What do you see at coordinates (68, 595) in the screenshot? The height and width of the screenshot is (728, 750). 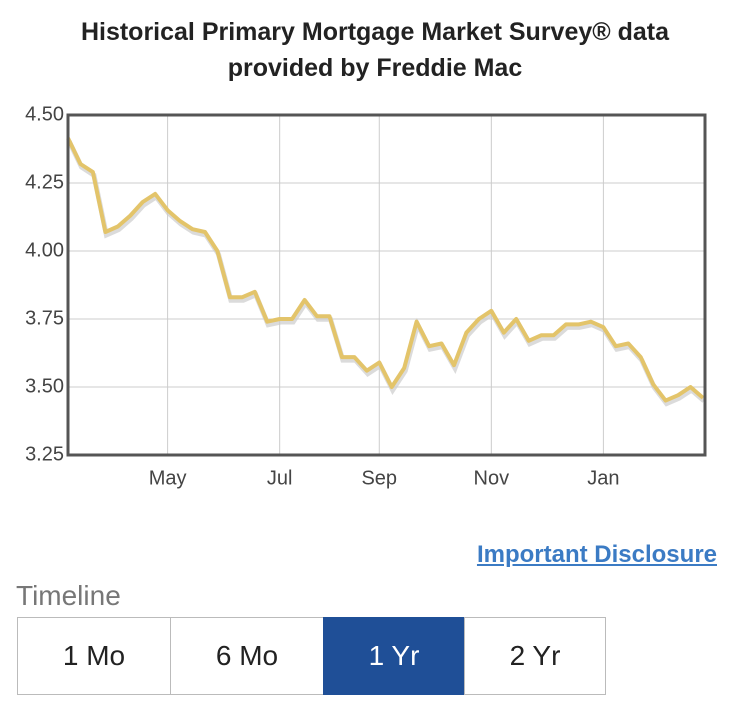 I see `timeline-label: Timeline` at bounding box center [68, 595].